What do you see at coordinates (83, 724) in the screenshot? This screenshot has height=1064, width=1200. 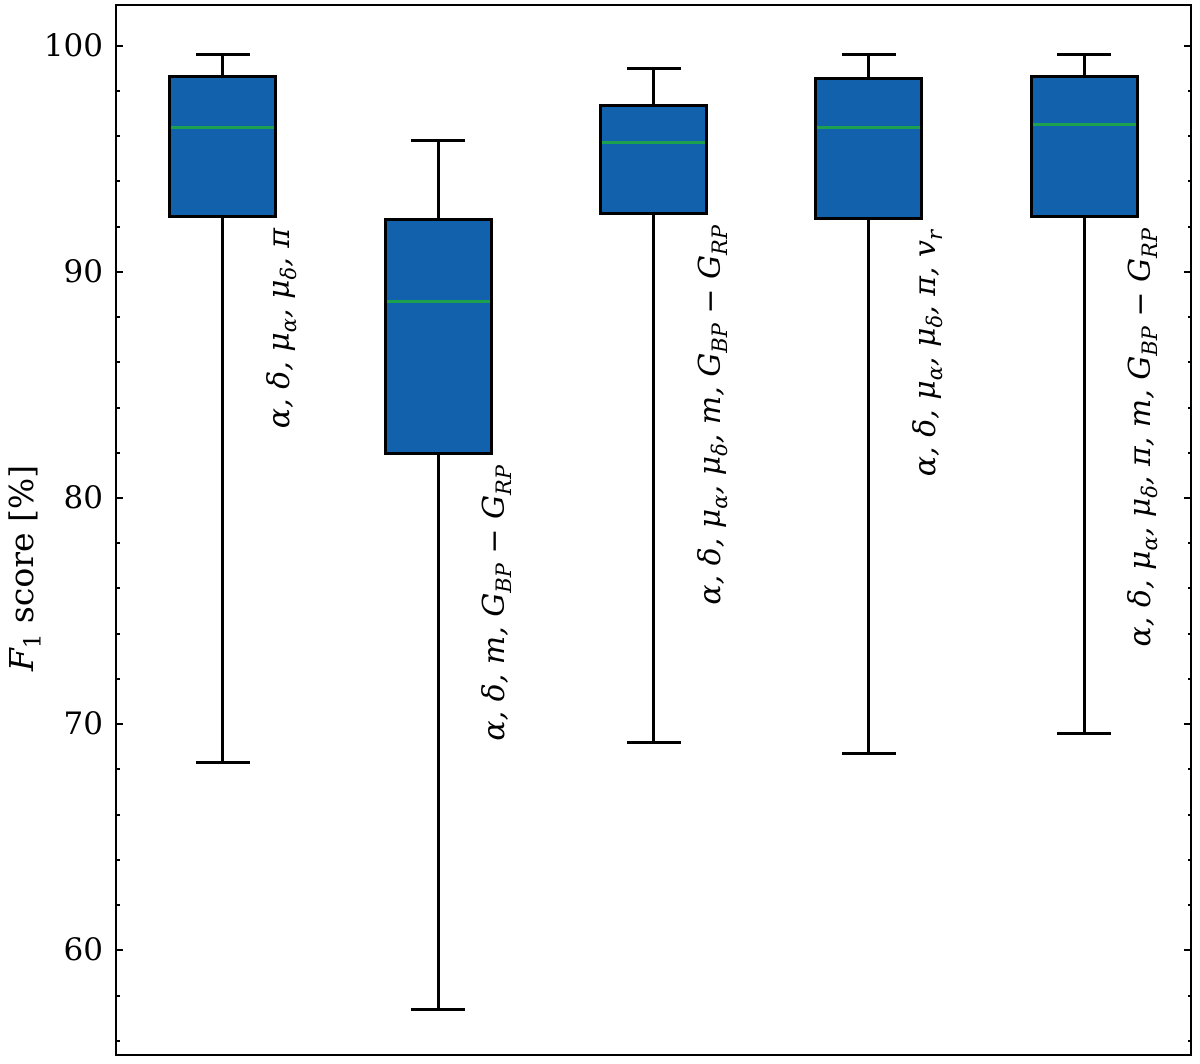 I see `y-tick-label: 70` at bounding box center [83, 724].